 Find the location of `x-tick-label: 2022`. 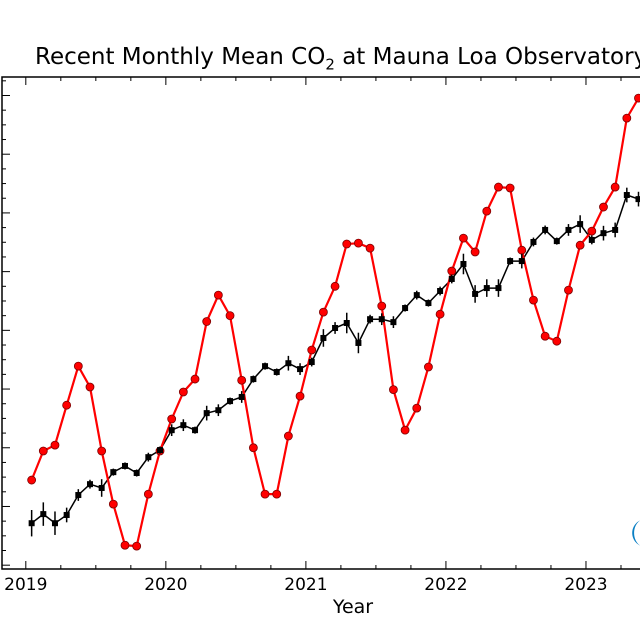

x-tick-label: 2022 is located at coordinates (445, 585).